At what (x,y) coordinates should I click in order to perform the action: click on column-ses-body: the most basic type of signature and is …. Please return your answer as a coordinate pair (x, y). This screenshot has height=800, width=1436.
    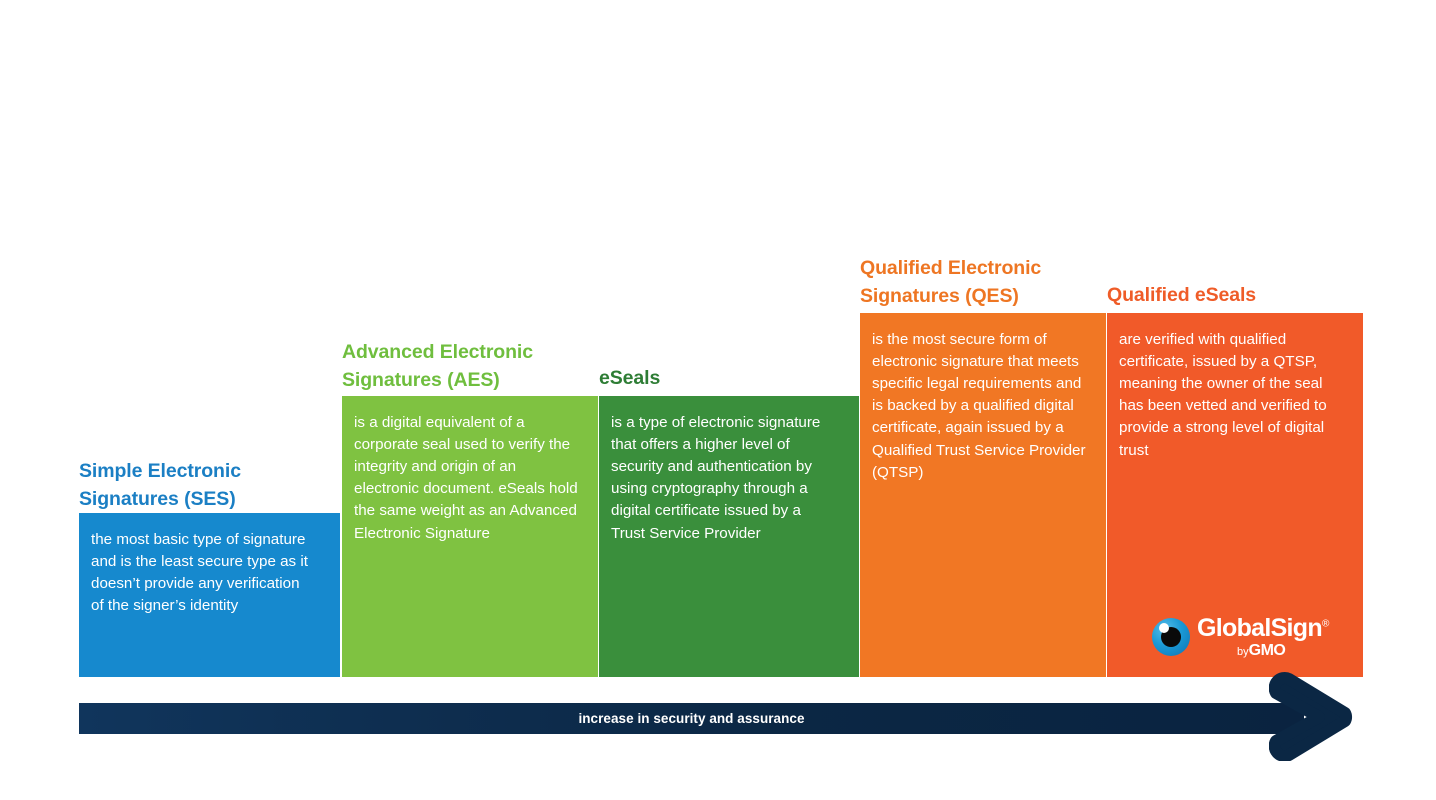
    Looking at the image, I should click on (209, 572).